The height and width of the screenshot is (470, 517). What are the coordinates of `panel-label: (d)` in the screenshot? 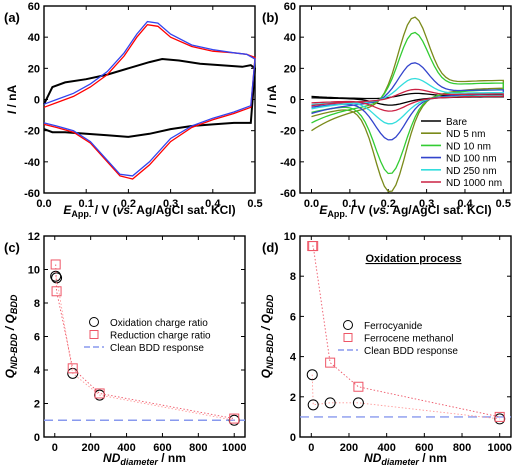 It's located at (270, 247).